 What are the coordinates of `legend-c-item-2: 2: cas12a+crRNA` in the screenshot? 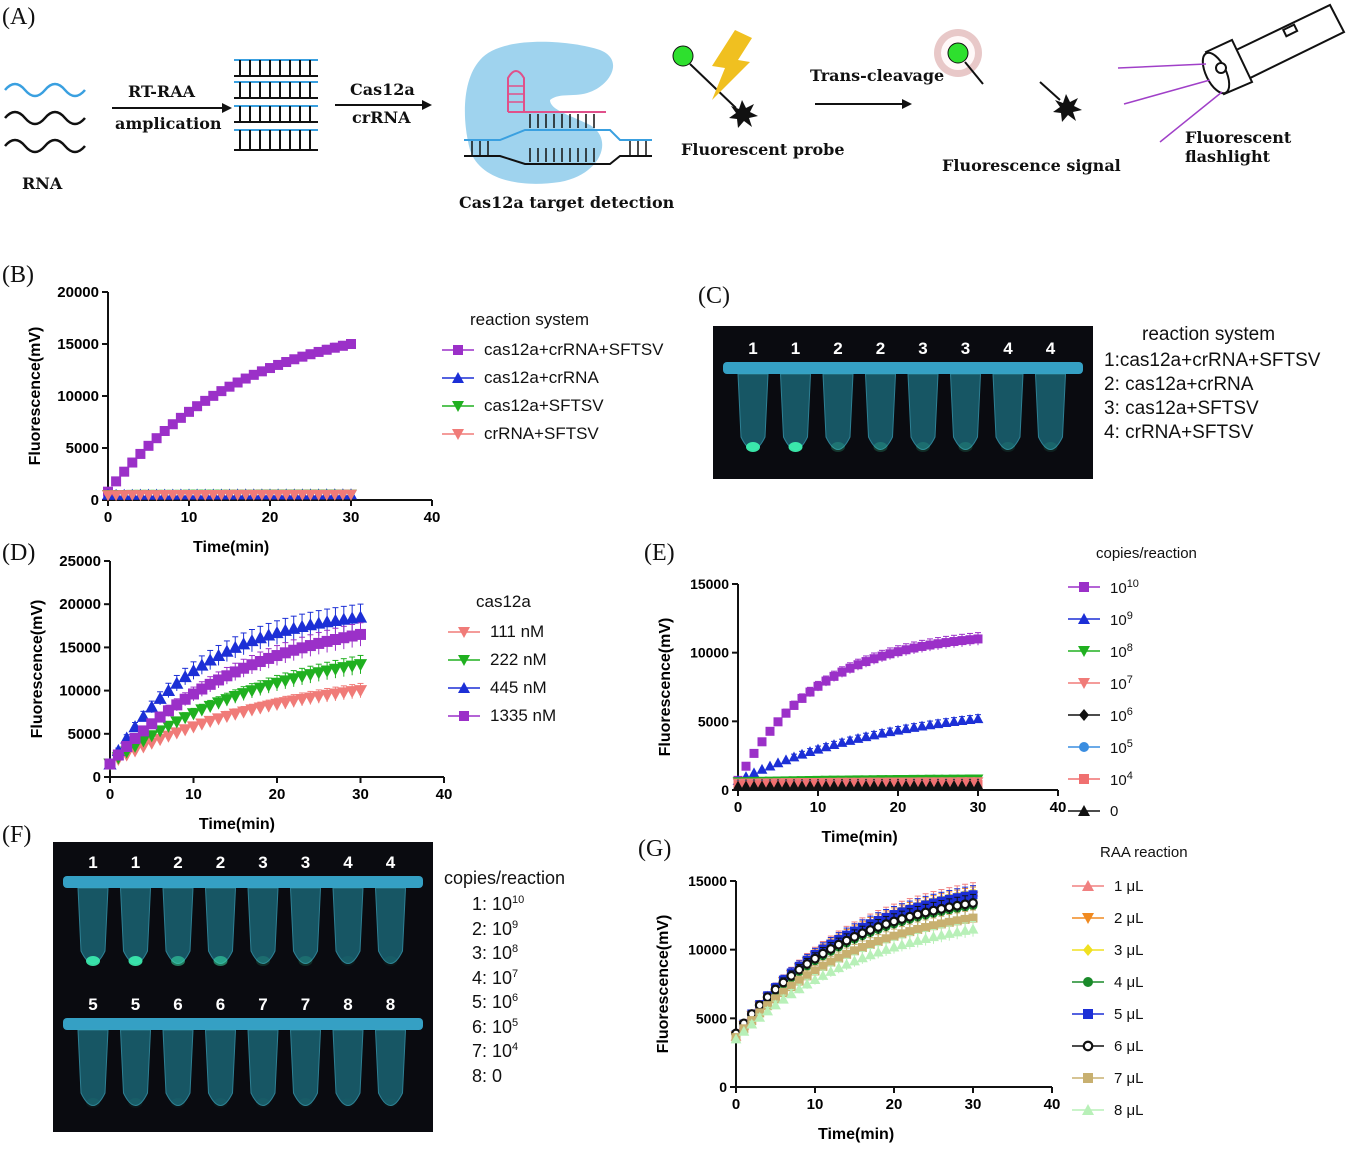 It's located at (1179, 384).